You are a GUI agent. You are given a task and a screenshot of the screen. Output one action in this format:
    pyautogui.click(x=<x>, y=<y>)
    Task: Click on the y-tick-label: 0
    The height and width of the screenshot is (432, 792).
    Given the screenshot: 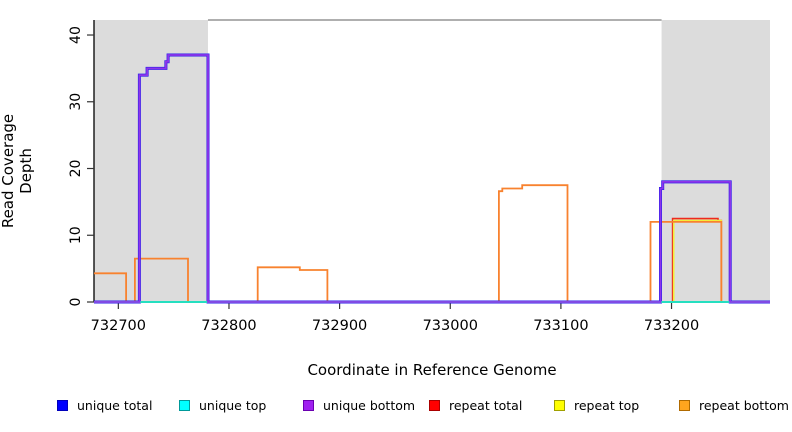 What is the action you would take?
    pyautogui.click(x=76, y=302)
    